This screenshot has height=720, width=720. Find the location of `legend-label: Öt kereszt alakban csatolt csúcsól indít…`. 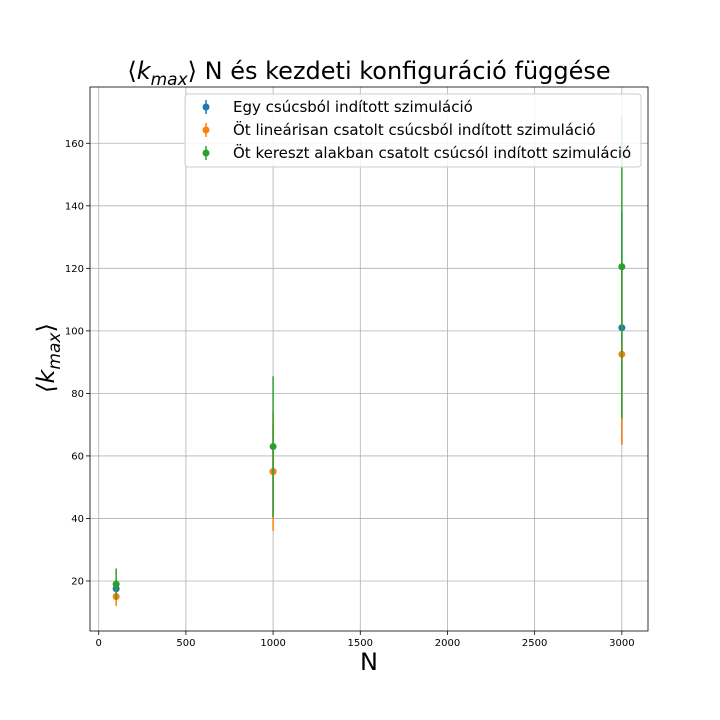

legend-label: Öt kereszt alakban csatolt csúcsól indít… is located at coordinates (432, 152).